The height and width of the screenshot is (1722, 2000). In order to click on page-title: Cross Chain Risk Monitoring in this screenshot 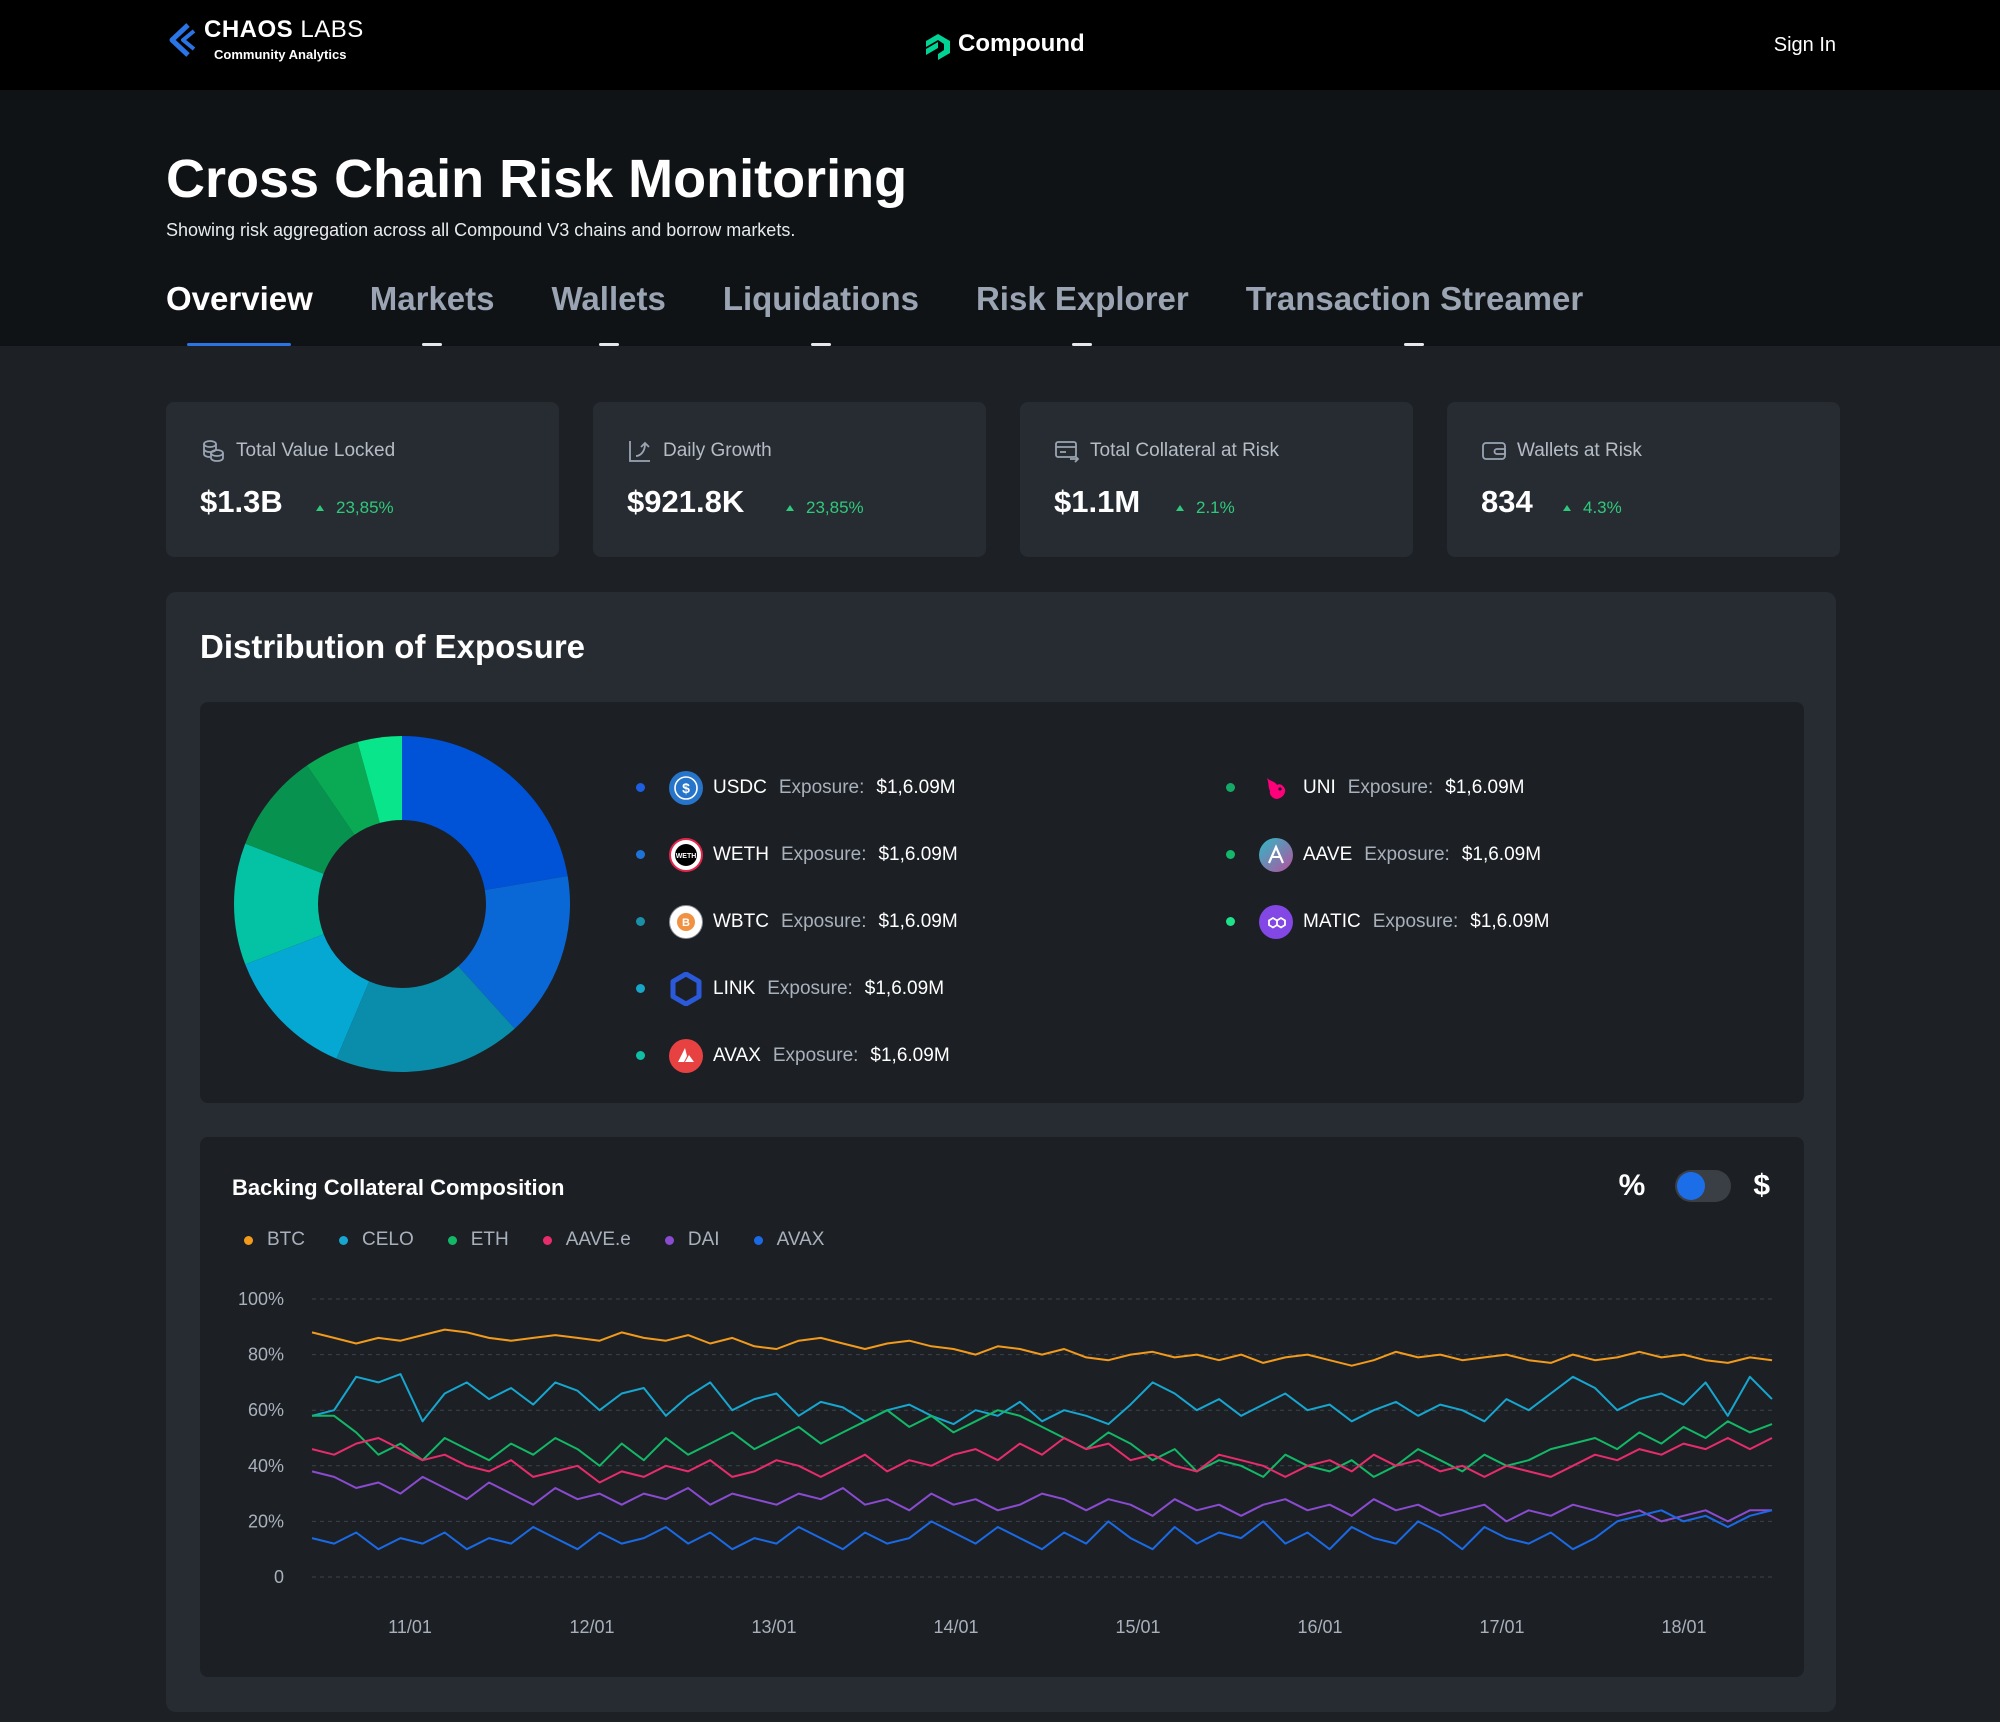, I will do `click(537, 179)`.